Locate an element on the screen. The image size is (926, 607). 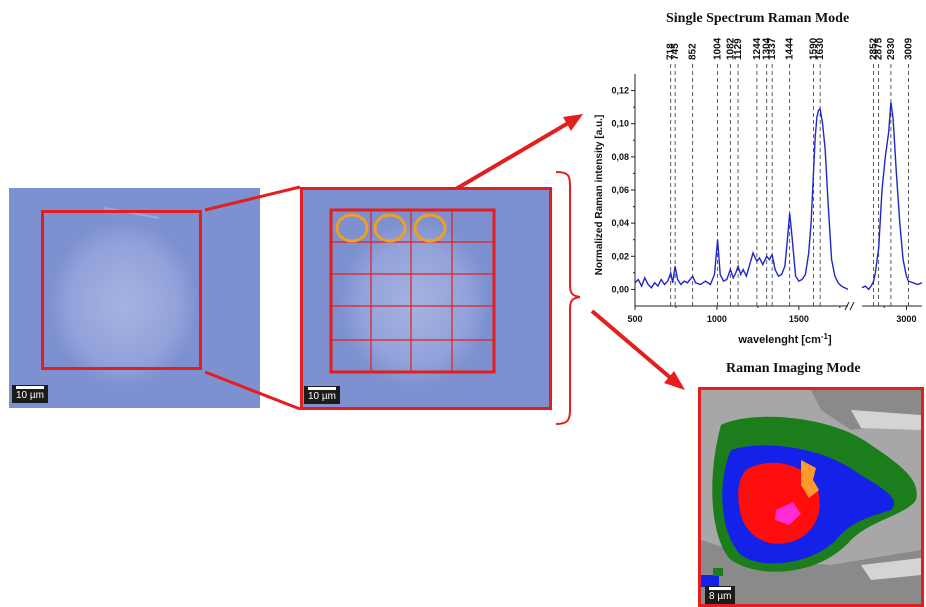
y-tick-label: 0,10 is located at coordinates (620, 124).